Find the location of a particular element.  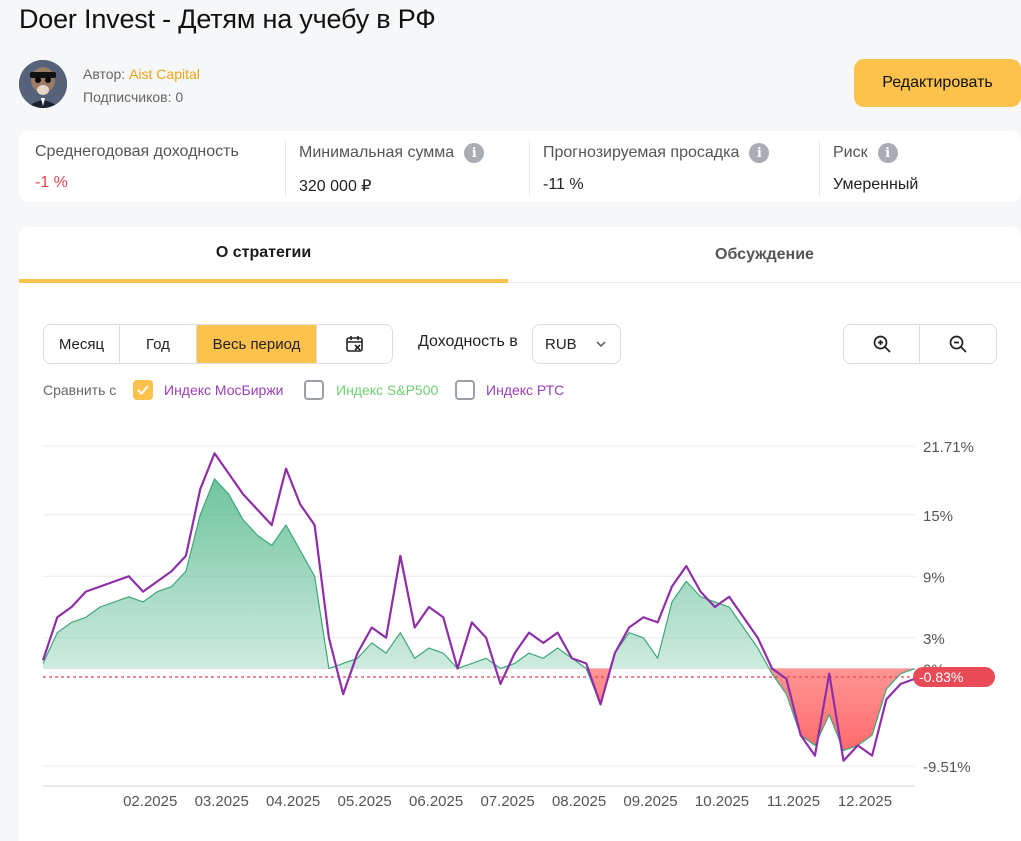

metric-label: Минимальная сумма is located at coordinates (377, 152).